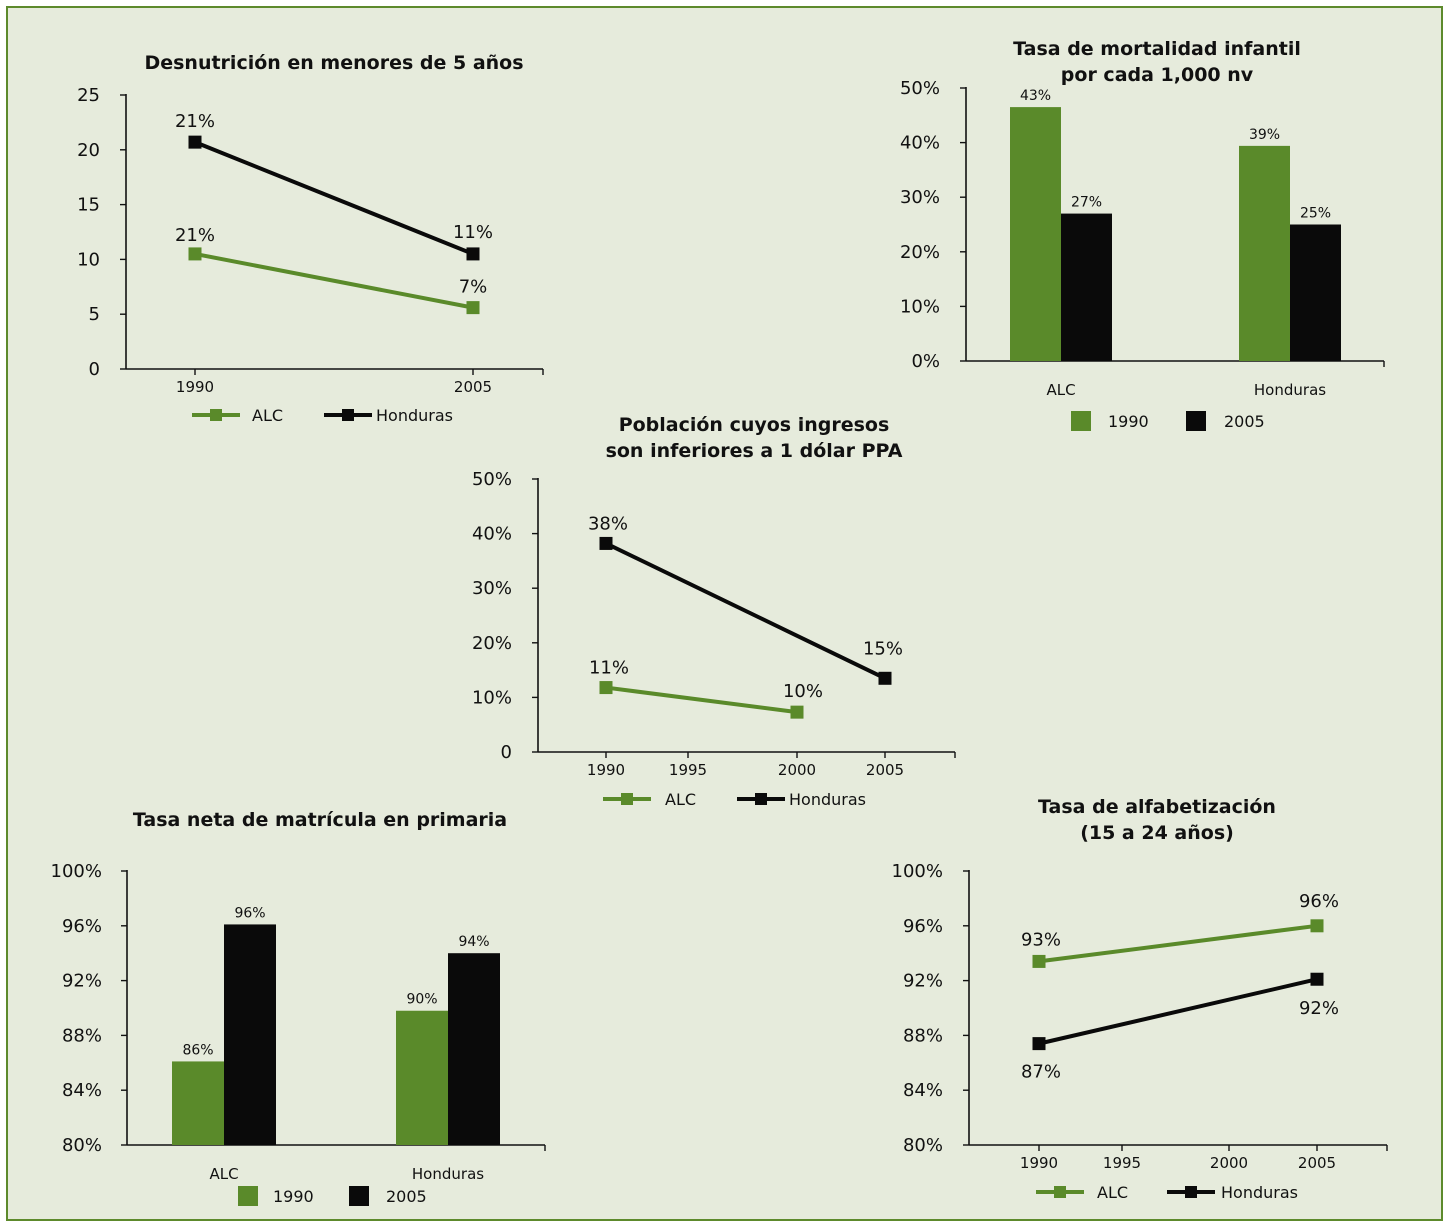 The image size is (1451, 1224). What do you see at coordinates (688, 770) in the screenshot?
I see `chart-pobreza-x-tick-label: 1995` at bounding box center [688, 770].